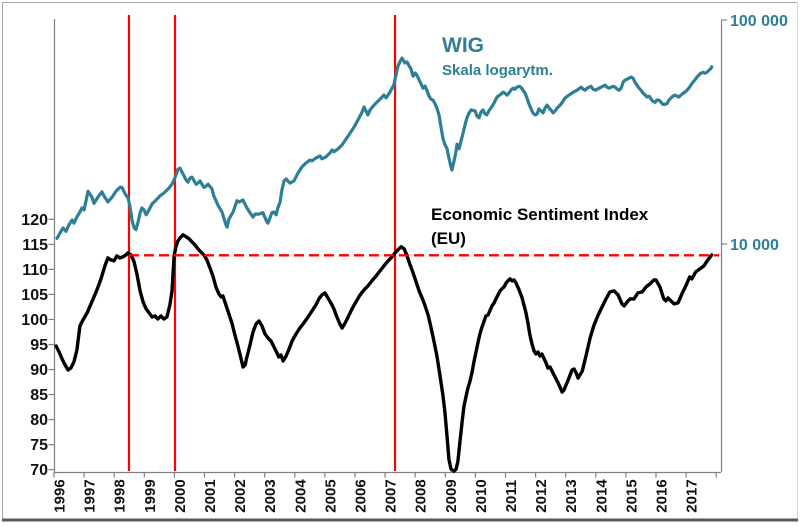  Describe the element at coordinates (754, 245) in the screenshot. I see `right-axis-tick-label: 10 000` at that location.